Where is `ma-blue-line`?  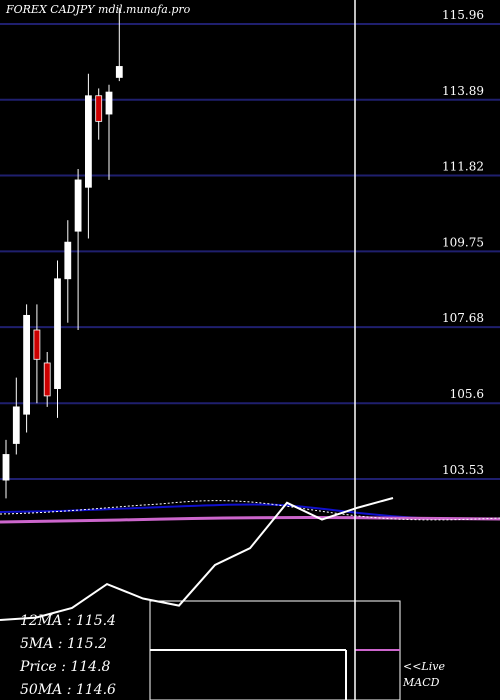
ma-blue-line is located at coordinates (250, 511).